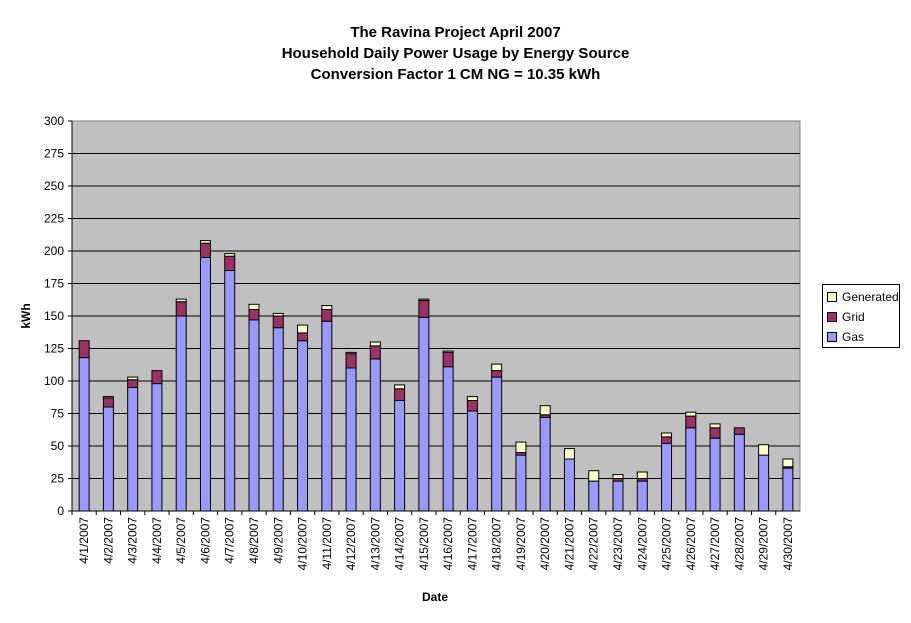  What do you see at coordinates (691, 544) in the screenshot?
I see `x-tick-label: 4/26/2007` at bounding box center [691, 544].